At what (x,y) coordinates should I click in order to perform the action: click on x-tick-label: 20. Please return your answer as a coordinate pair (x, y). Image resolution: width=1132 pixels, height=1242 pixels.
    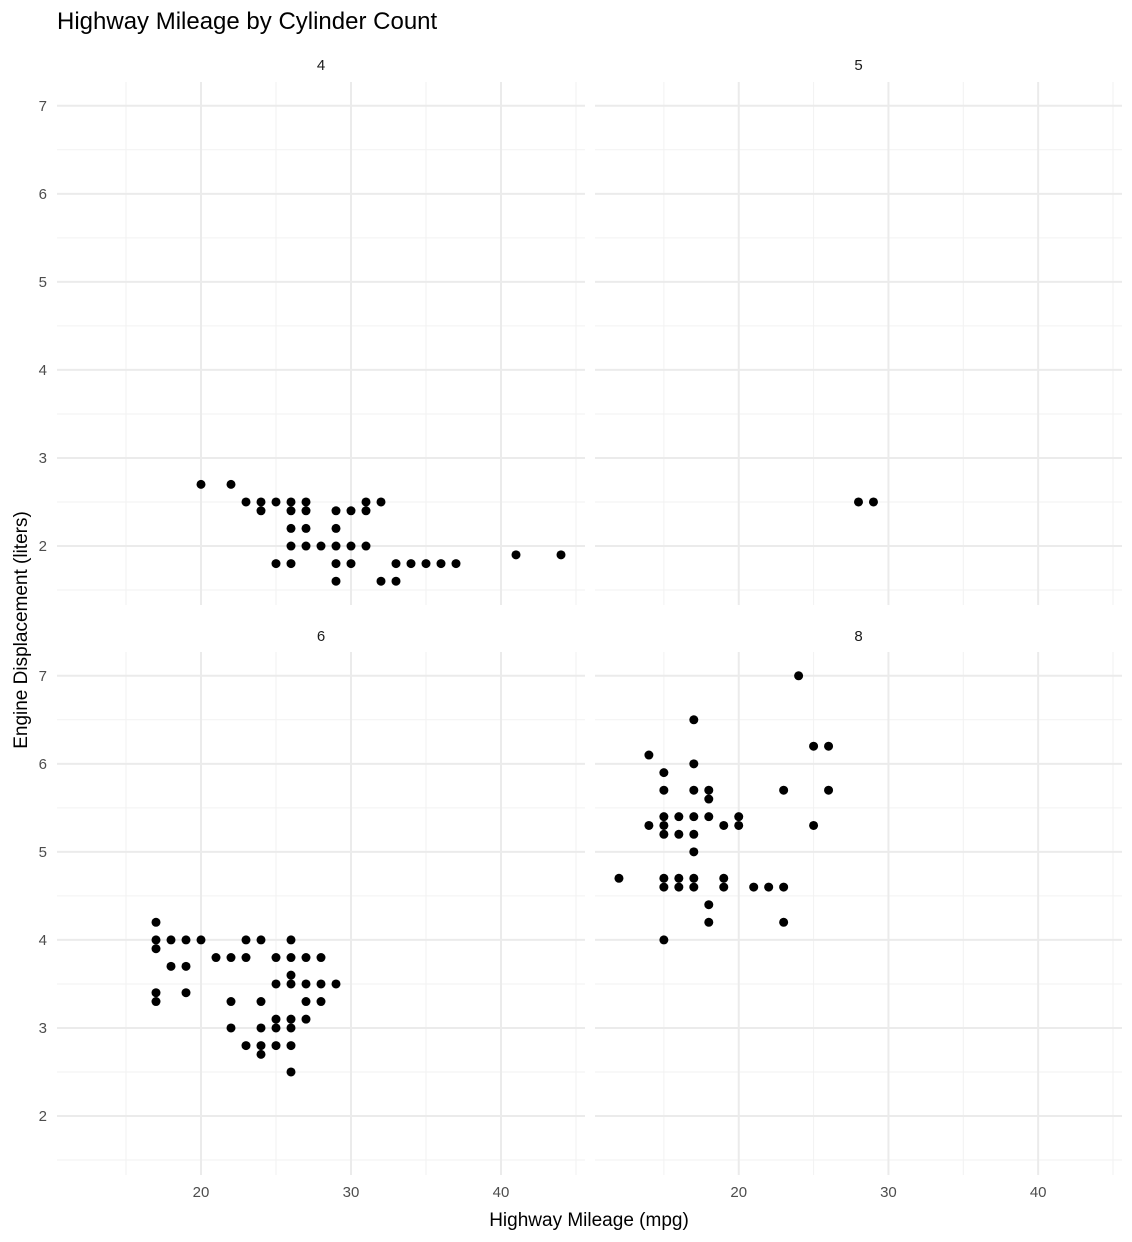
    Looking at the image, I should click on (201, 1192).